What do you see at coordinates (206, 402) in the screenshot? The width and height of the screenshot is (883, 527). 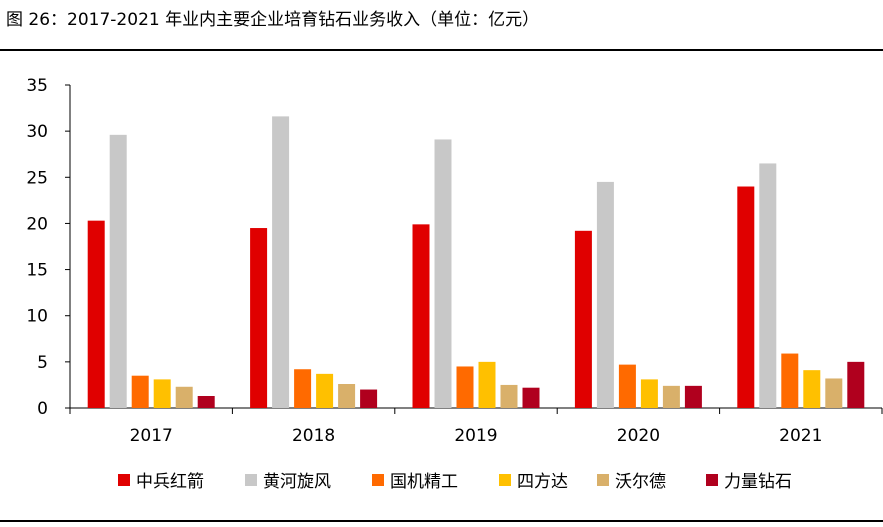 I see `bar-力量钻石-2017` at bounding box center [206, 402].